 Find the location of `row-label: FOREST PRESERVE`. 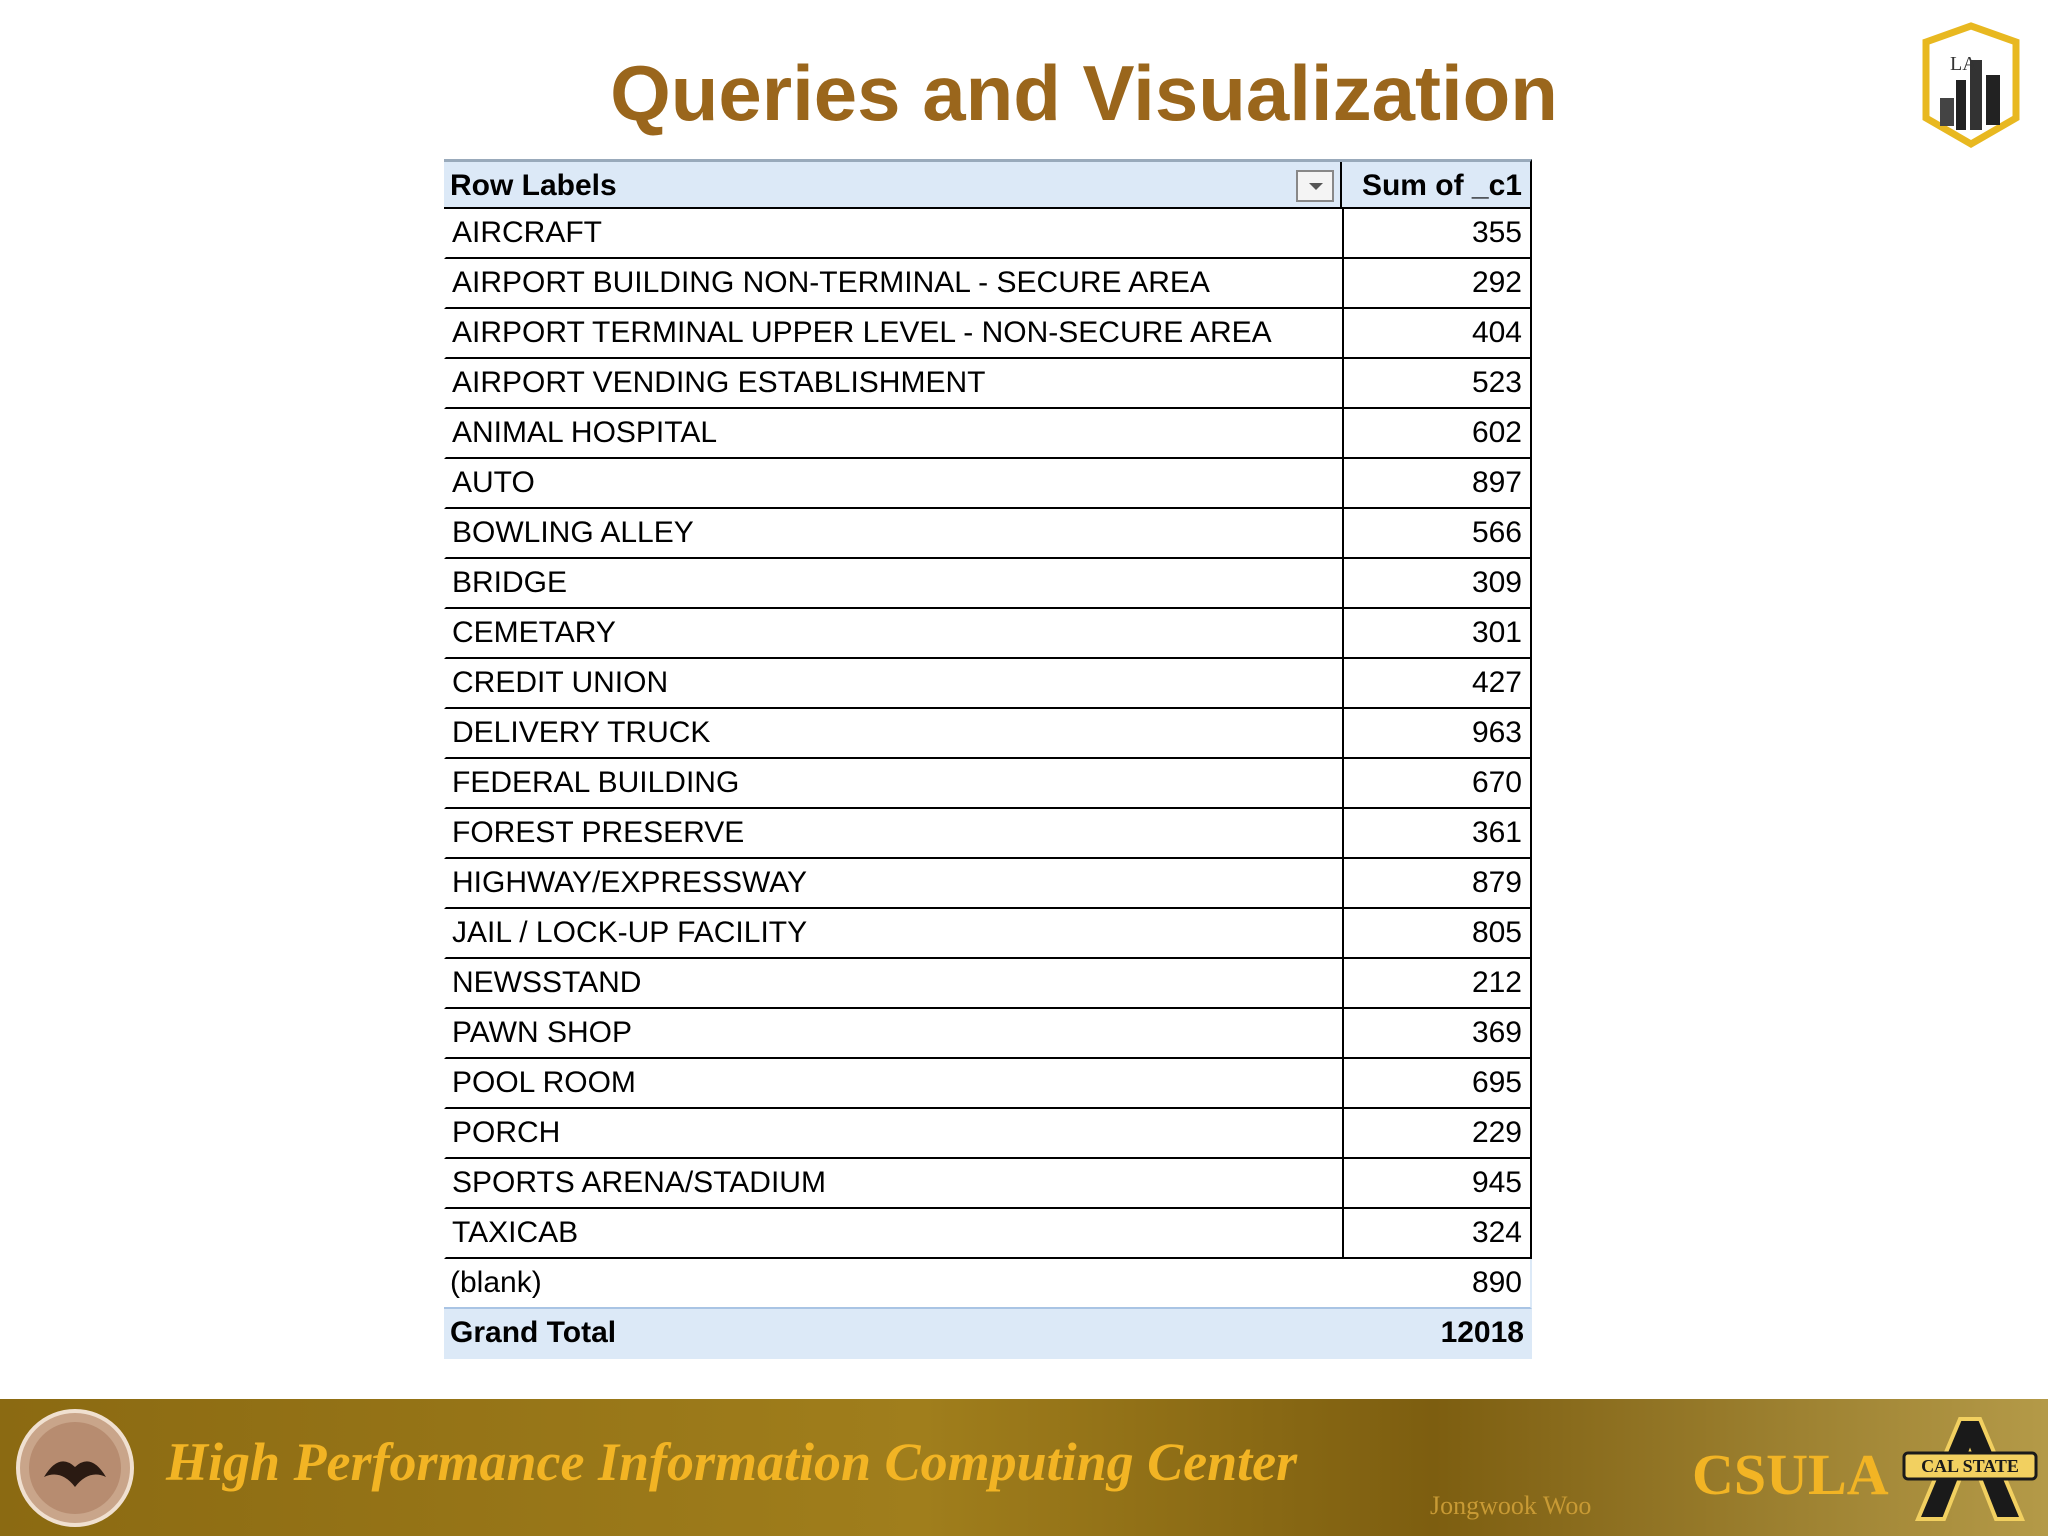

row-label: FOREST PRESERVE is located at coordinates (598, 832).